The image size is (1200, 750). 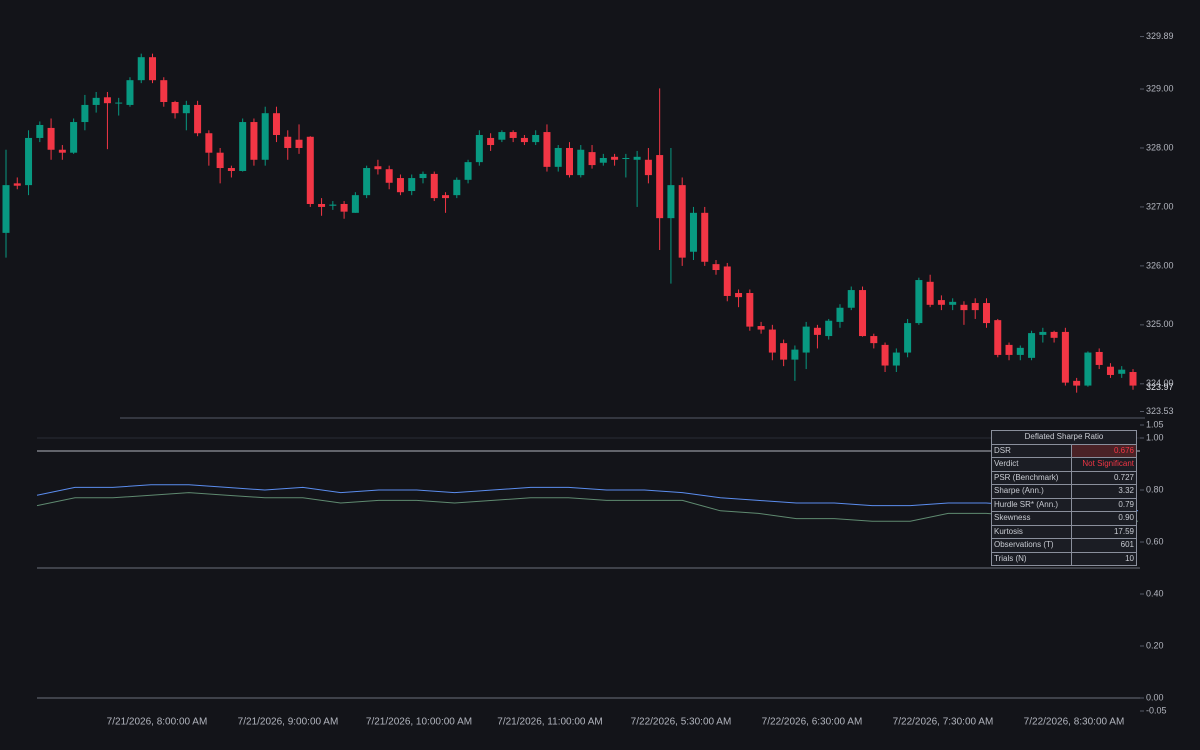 I want to click on cell-value: 0.90, so click(x=1104, y=518).